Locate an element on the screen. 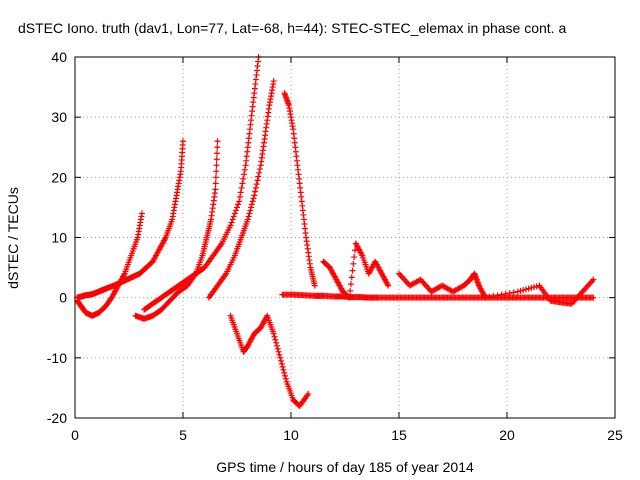 The width and height of the screenshot is (640, 480). y-tick-label: -10 is located at coordinates (57, 358).